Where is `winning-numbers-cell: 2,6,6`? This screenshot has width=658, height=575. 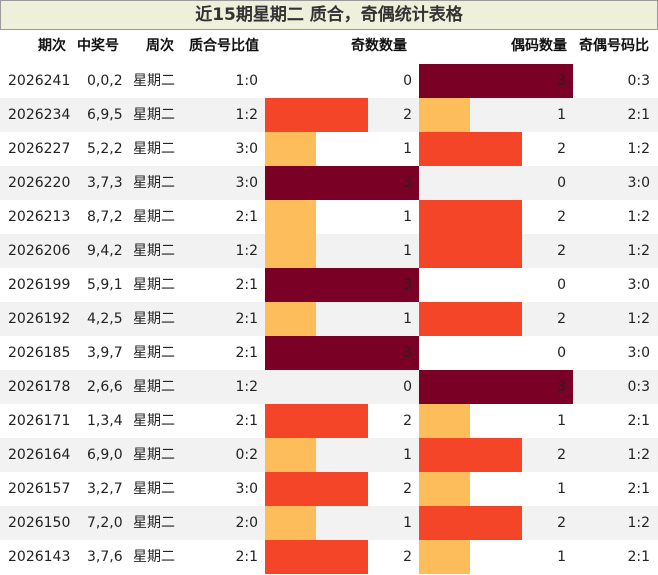
winning-numbers-cell: 2,6,6 is located at coordinates (105, 387).